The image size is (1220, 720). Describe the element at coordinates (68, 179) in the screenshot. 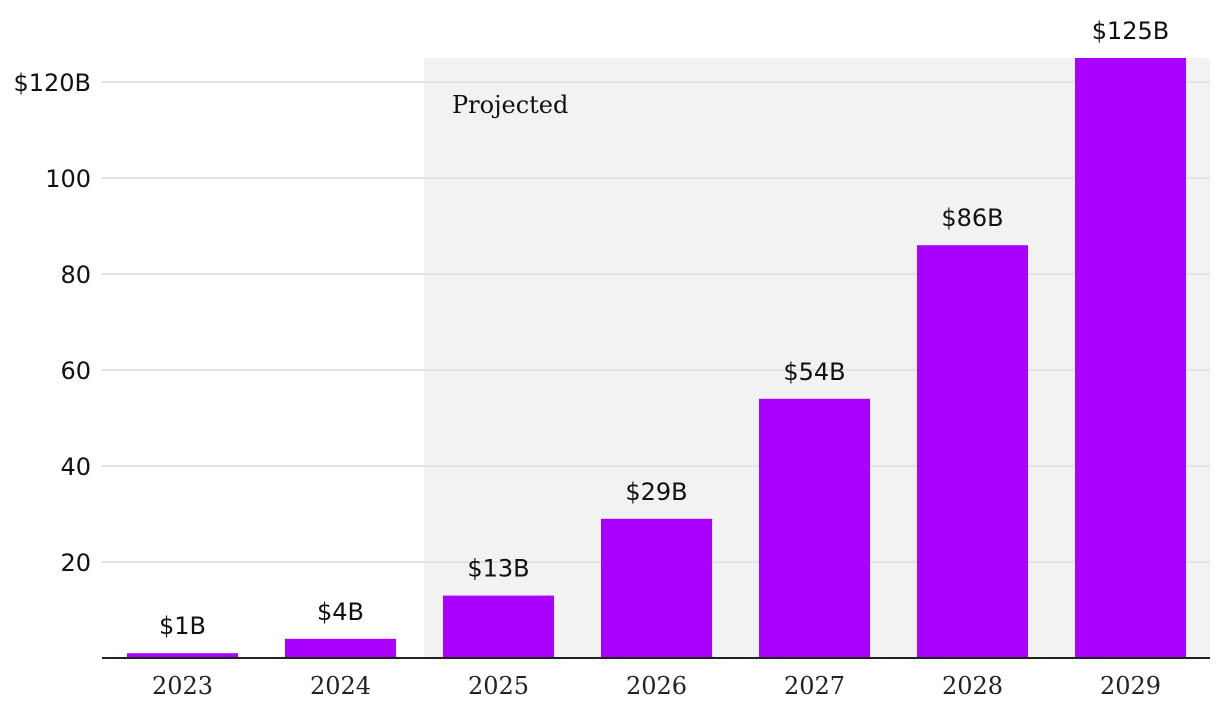

I see `y-tick-label: 100` at that location.